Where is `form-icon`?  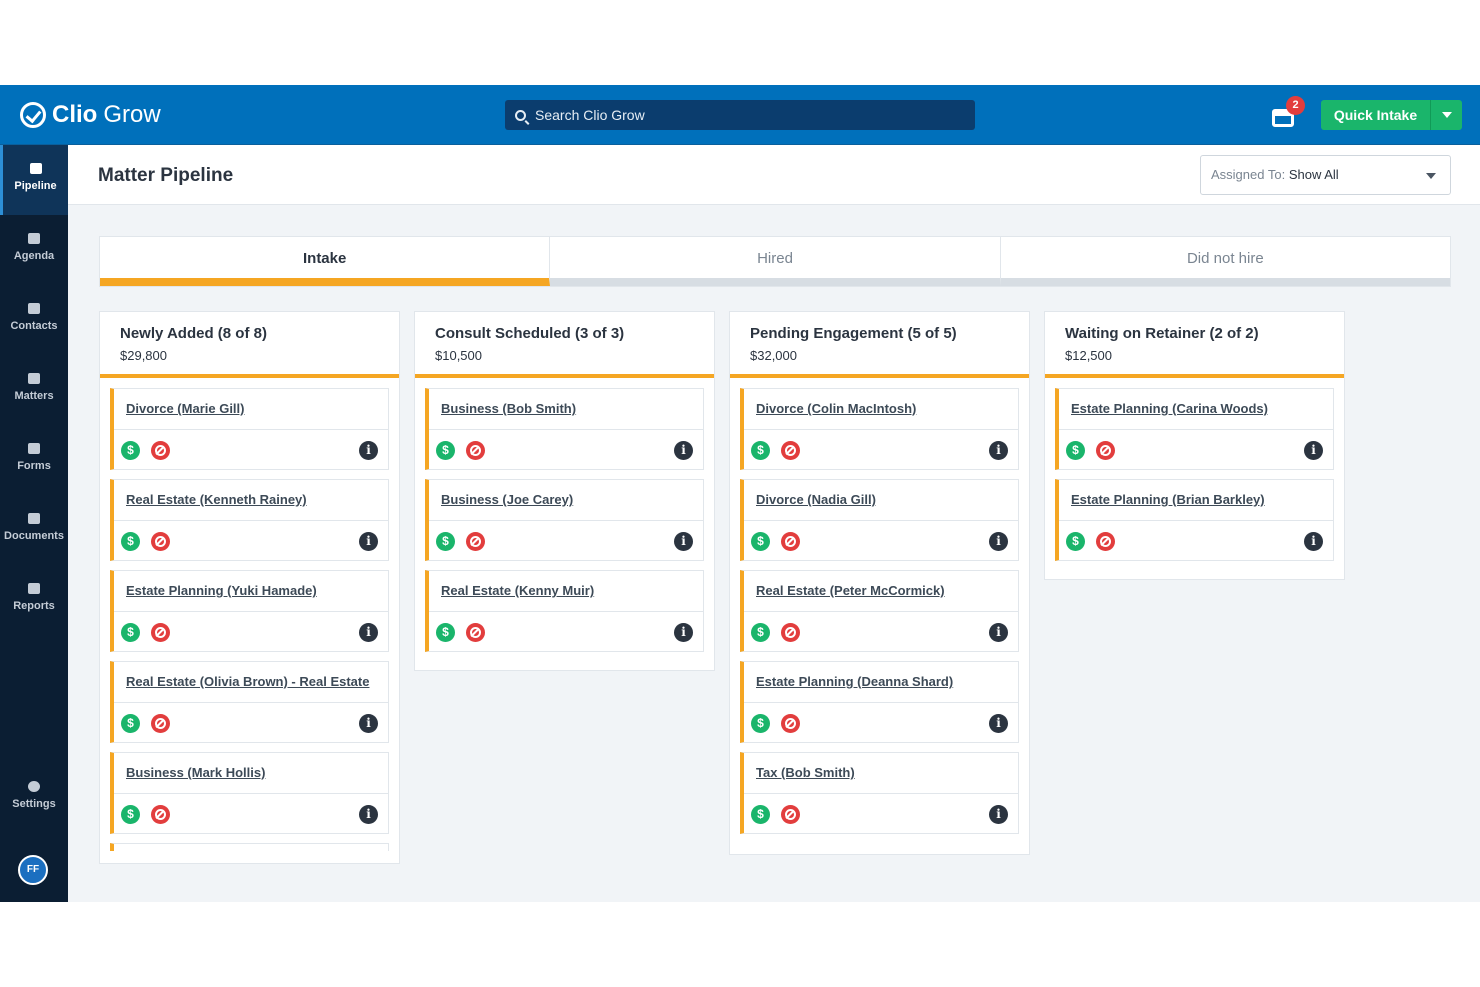
form-icon is located at coordinates (34, 448).